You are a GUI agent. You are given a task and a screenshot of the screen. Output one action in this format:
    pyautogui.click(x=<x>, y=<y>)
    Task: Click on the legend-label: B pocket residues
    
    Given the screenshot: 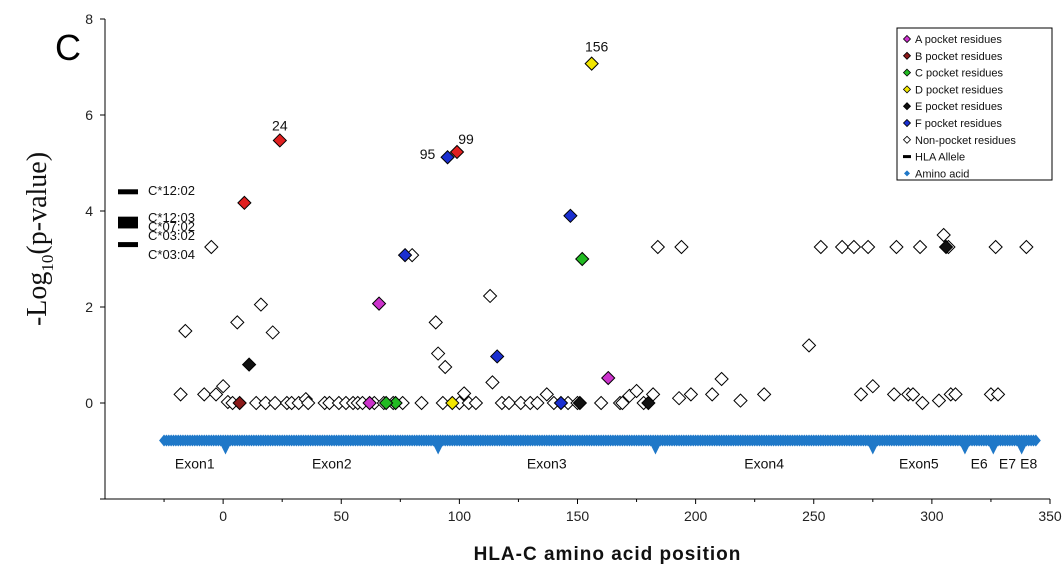 What is the action you would take?
    pyautogui.click(x=959, y=57)
    